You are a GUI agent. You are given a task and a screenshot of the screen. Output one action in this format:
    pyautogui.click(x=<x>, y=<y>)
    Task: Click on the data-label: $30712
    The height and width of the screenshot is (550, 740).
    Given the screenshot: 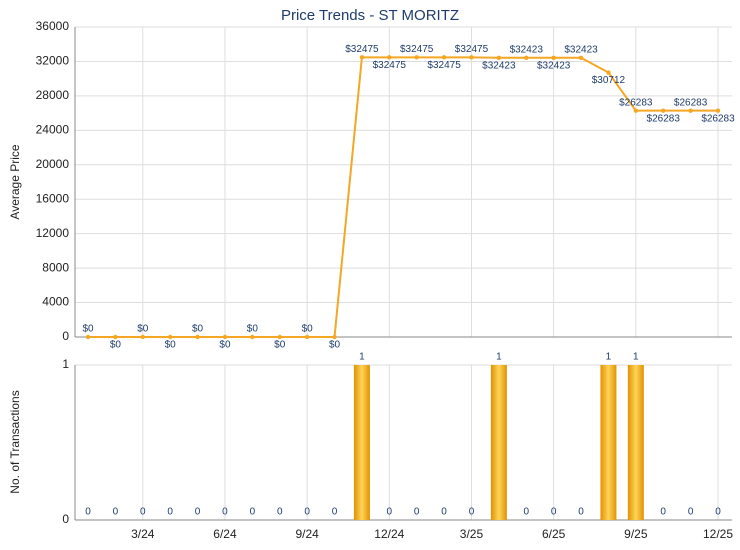 What is the action you would take?
    pyautogui.click(x=609, y=80)
    